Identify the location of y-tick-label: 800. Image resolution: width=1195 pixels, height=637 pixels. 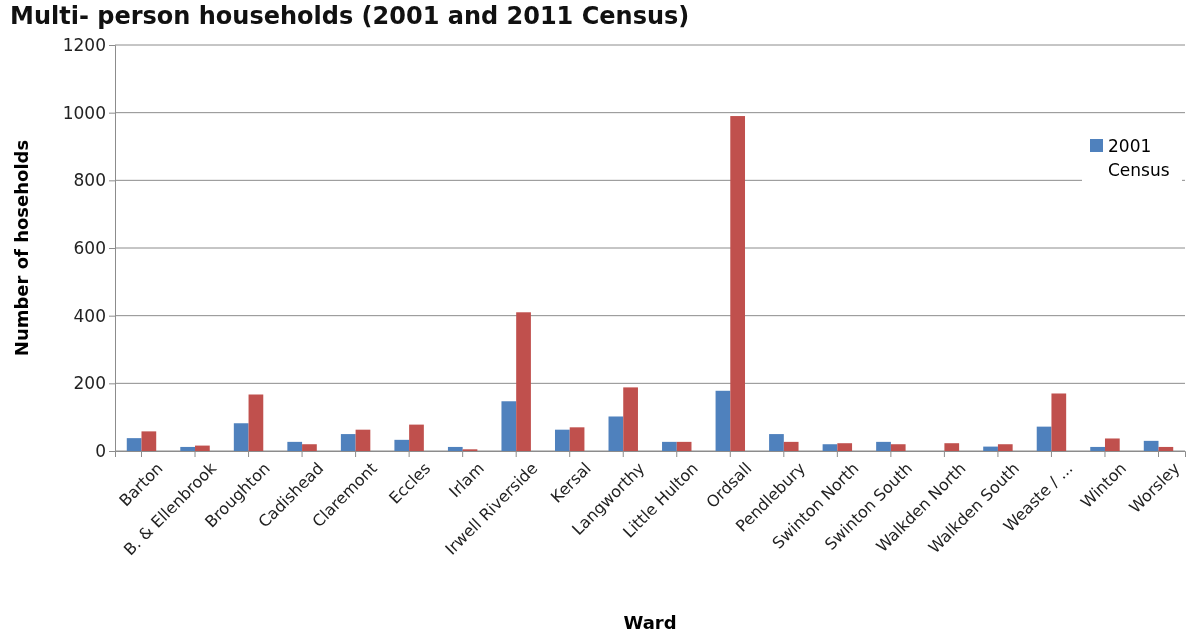
(89, 180).